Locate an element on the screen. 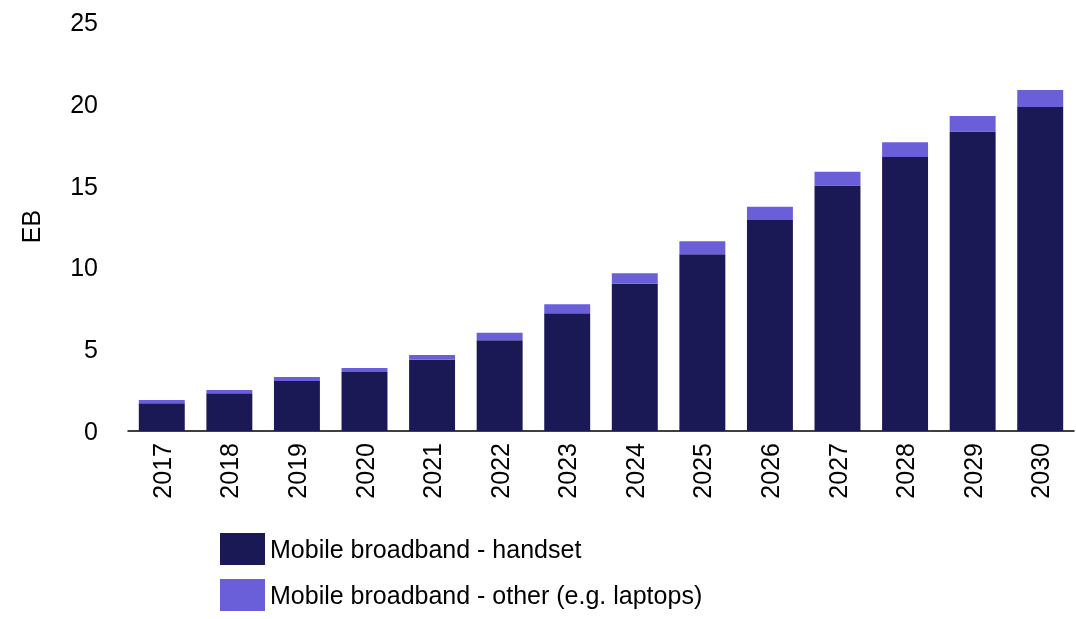 This screenshot has width=1076, height=619. y-tick-label: 10 is located at coordinates (84, 267).